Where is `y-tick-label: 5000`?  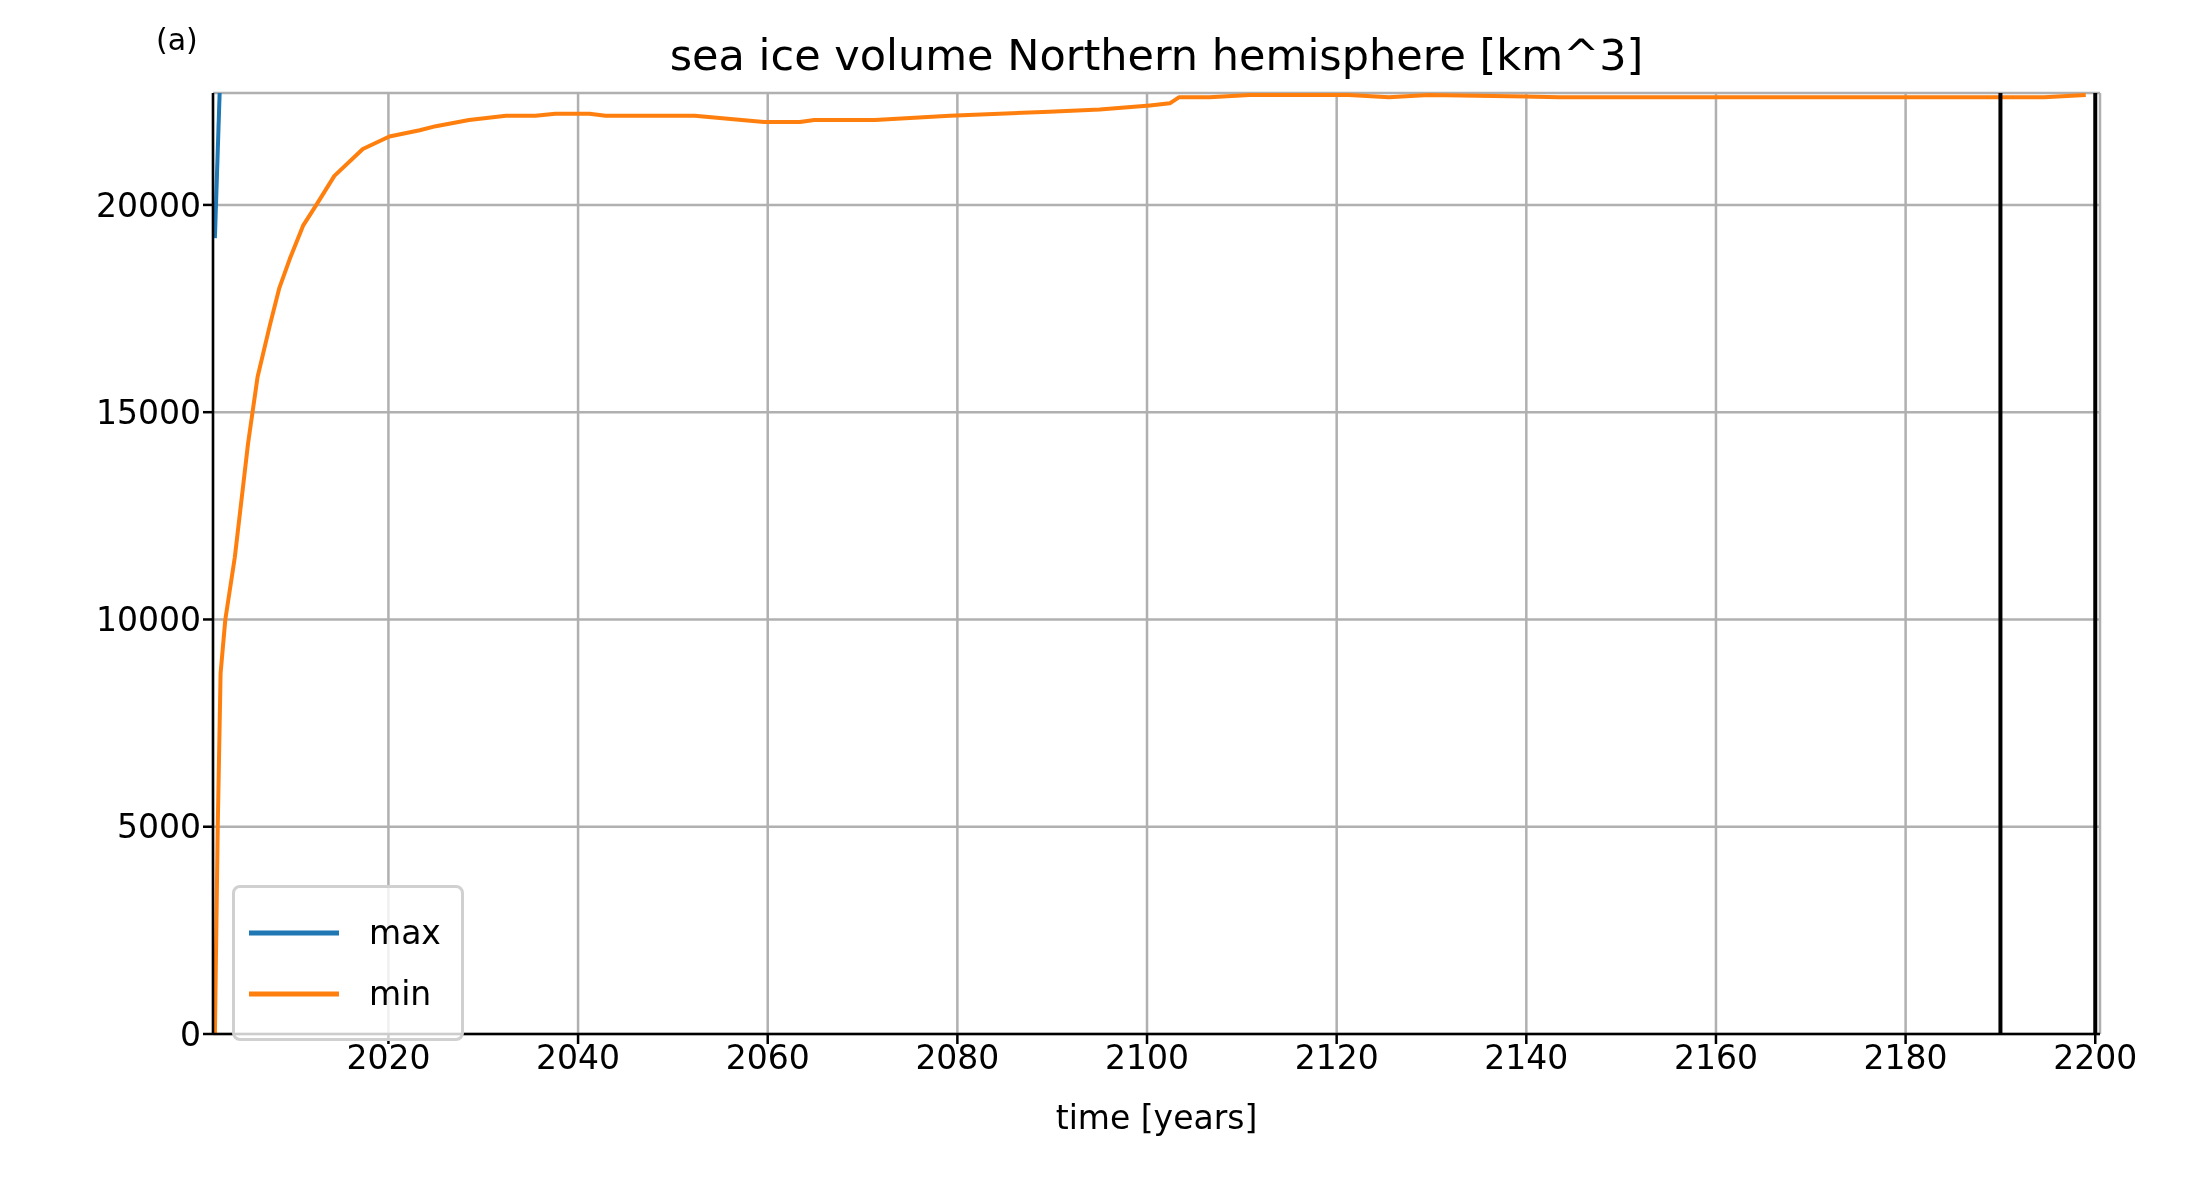
y-tick-label: 5000 is located at coordinates (159, 827).